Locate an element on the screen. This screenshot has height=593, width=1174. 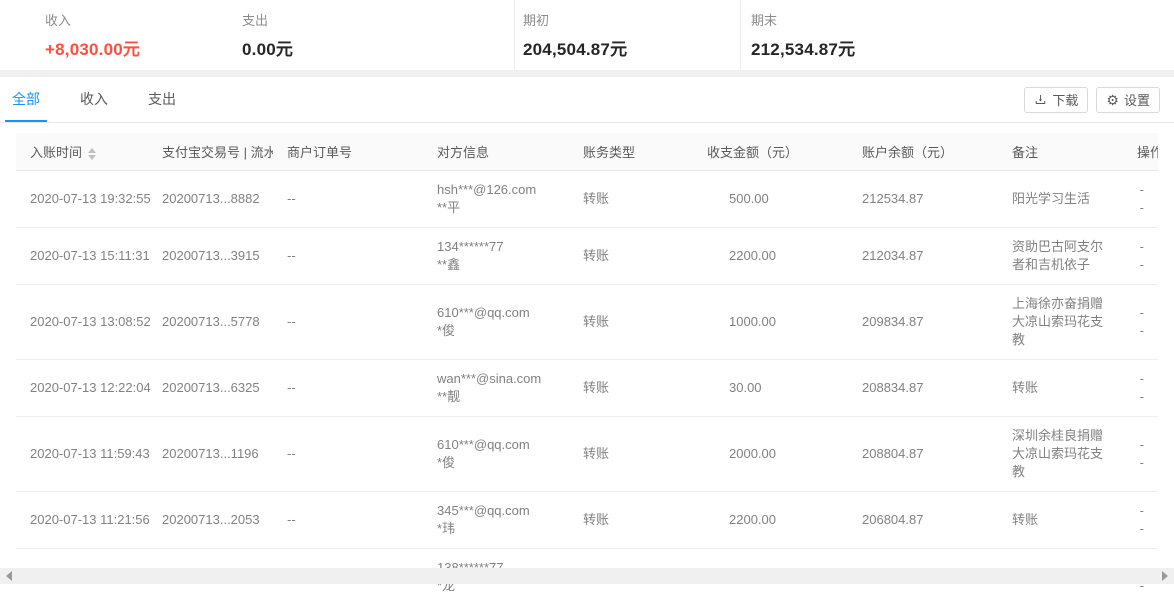
cell-remark: 深圳余桂良捐赠大凉山索玛花支教 is located at coordinates (1060, 454).